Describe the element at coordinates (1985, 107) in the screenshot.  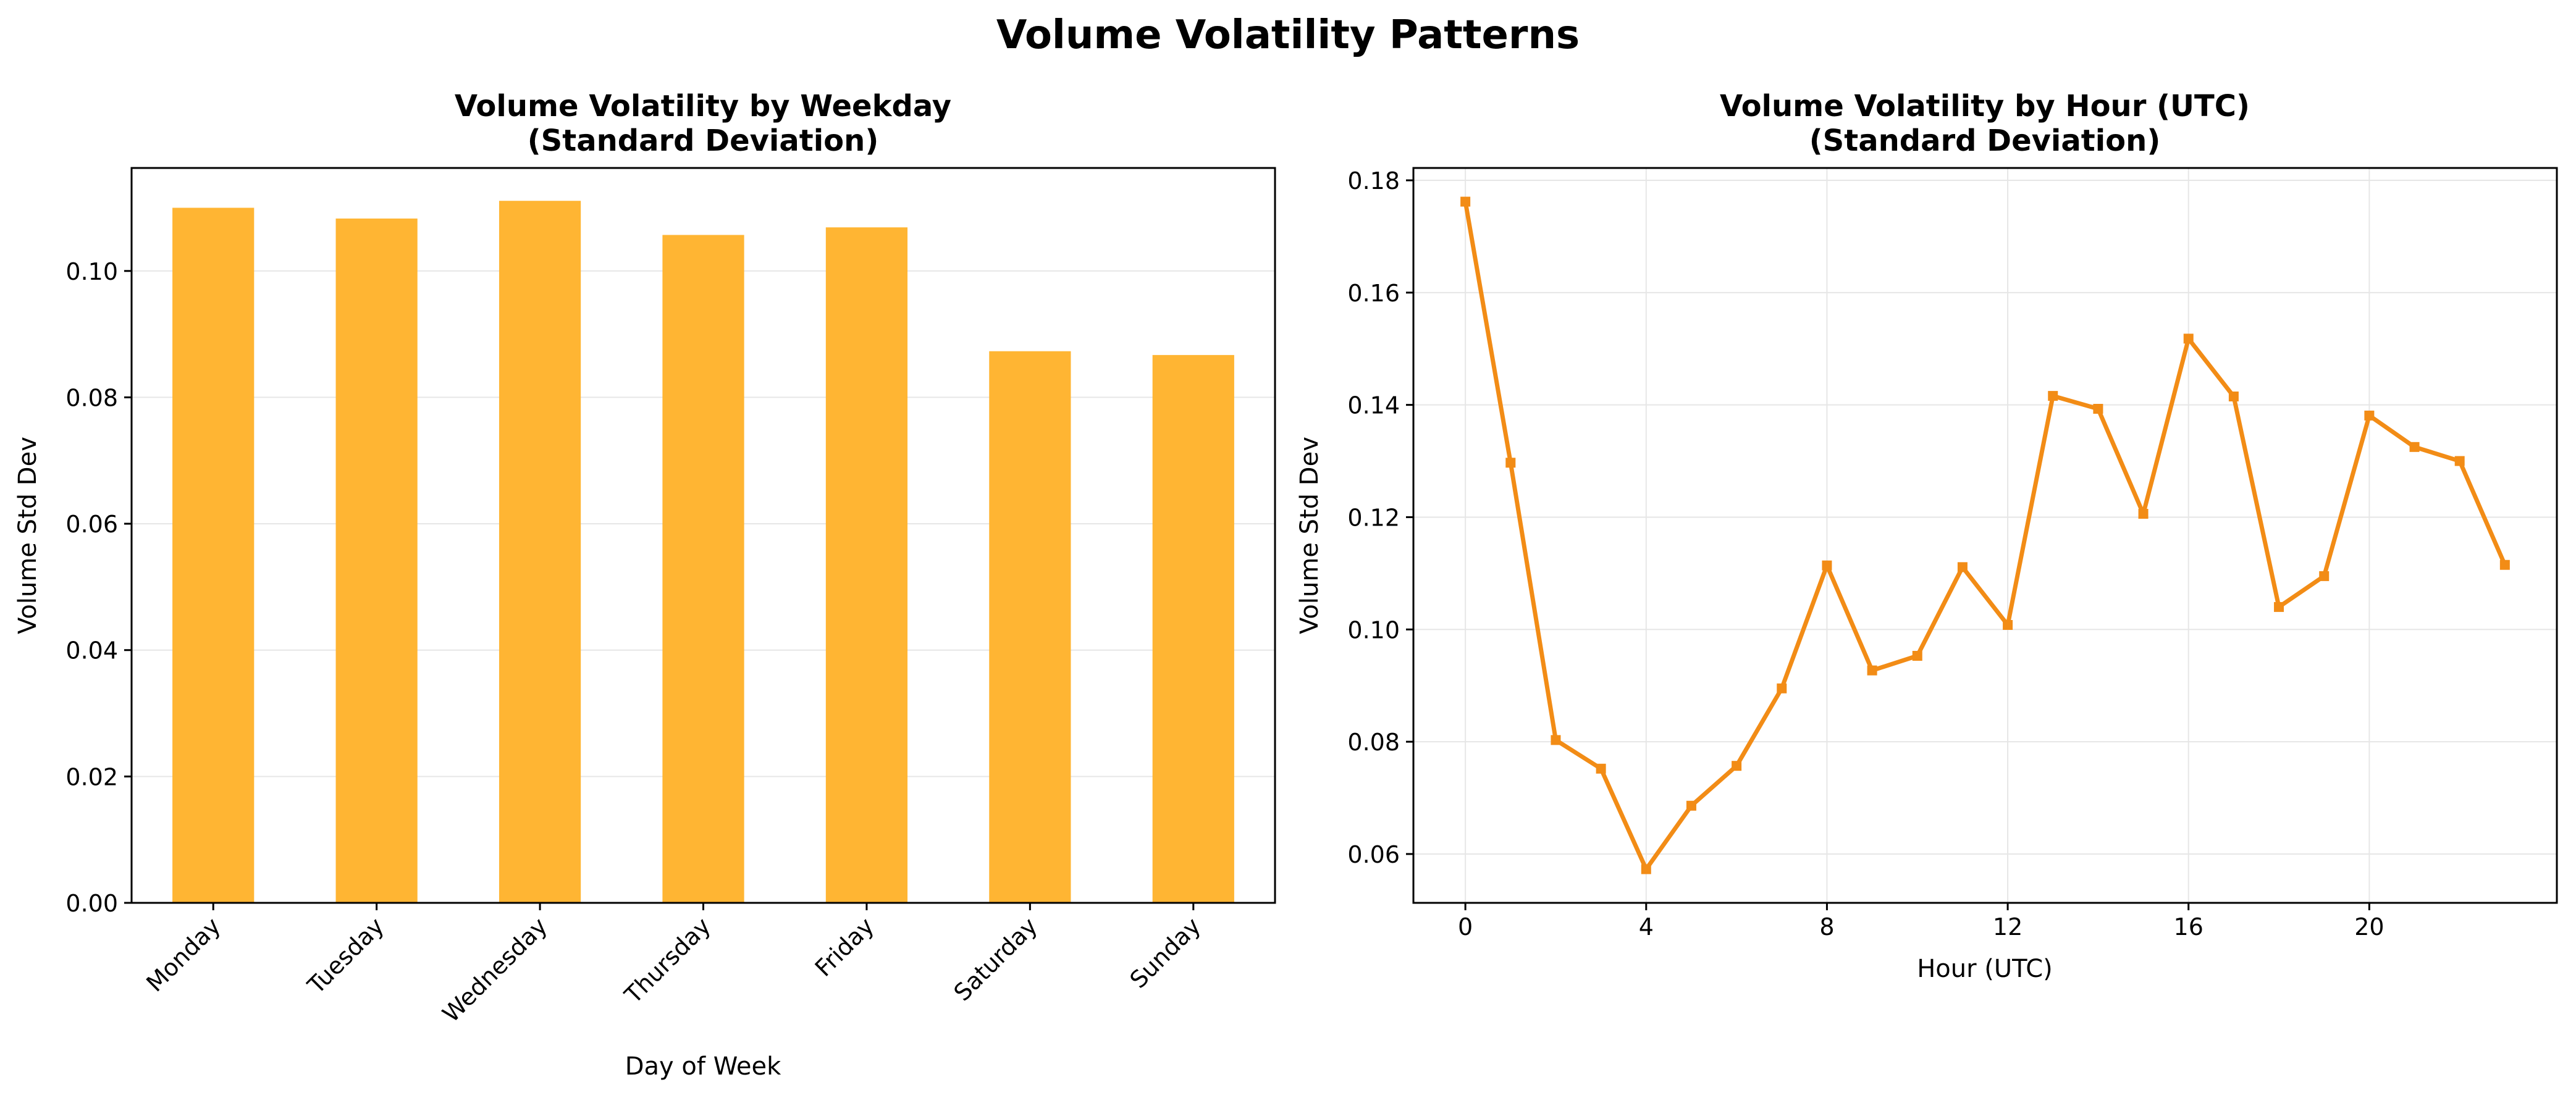
I see `hourly-chart-title-line1: Volume Volatility by Hour (UTC)` at that location.